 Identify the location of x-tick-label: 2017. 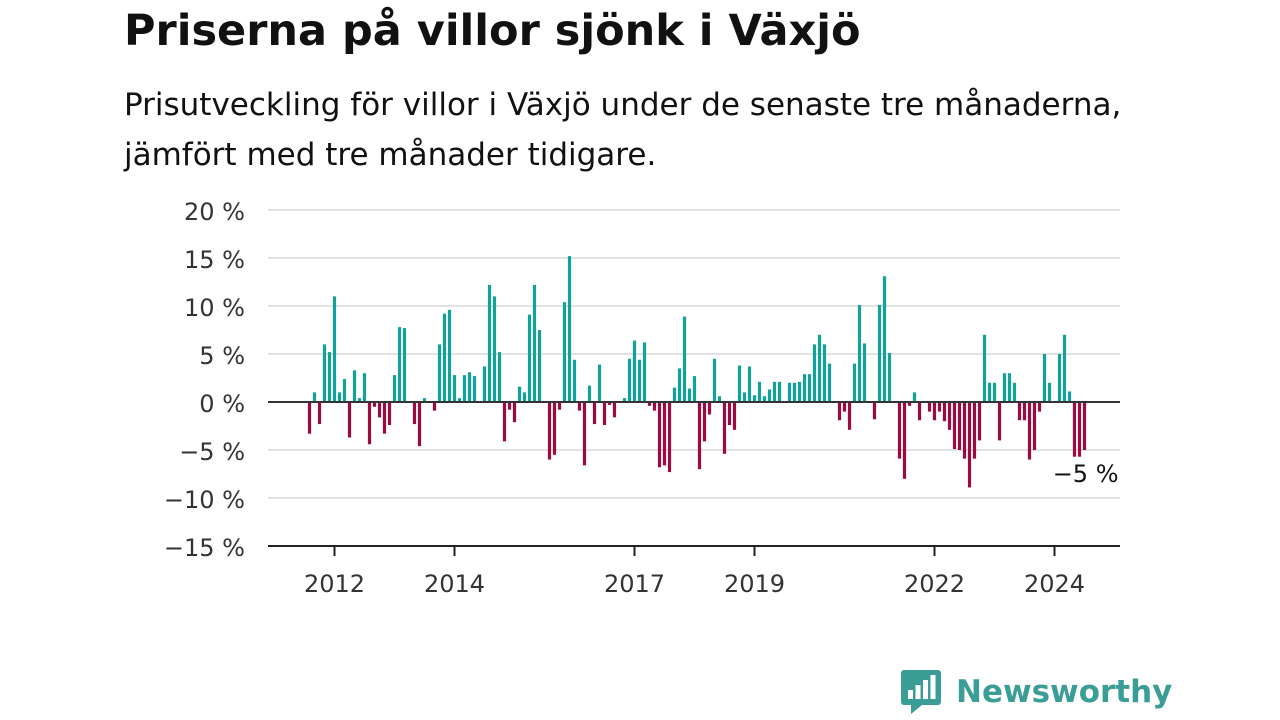
(634, 584).